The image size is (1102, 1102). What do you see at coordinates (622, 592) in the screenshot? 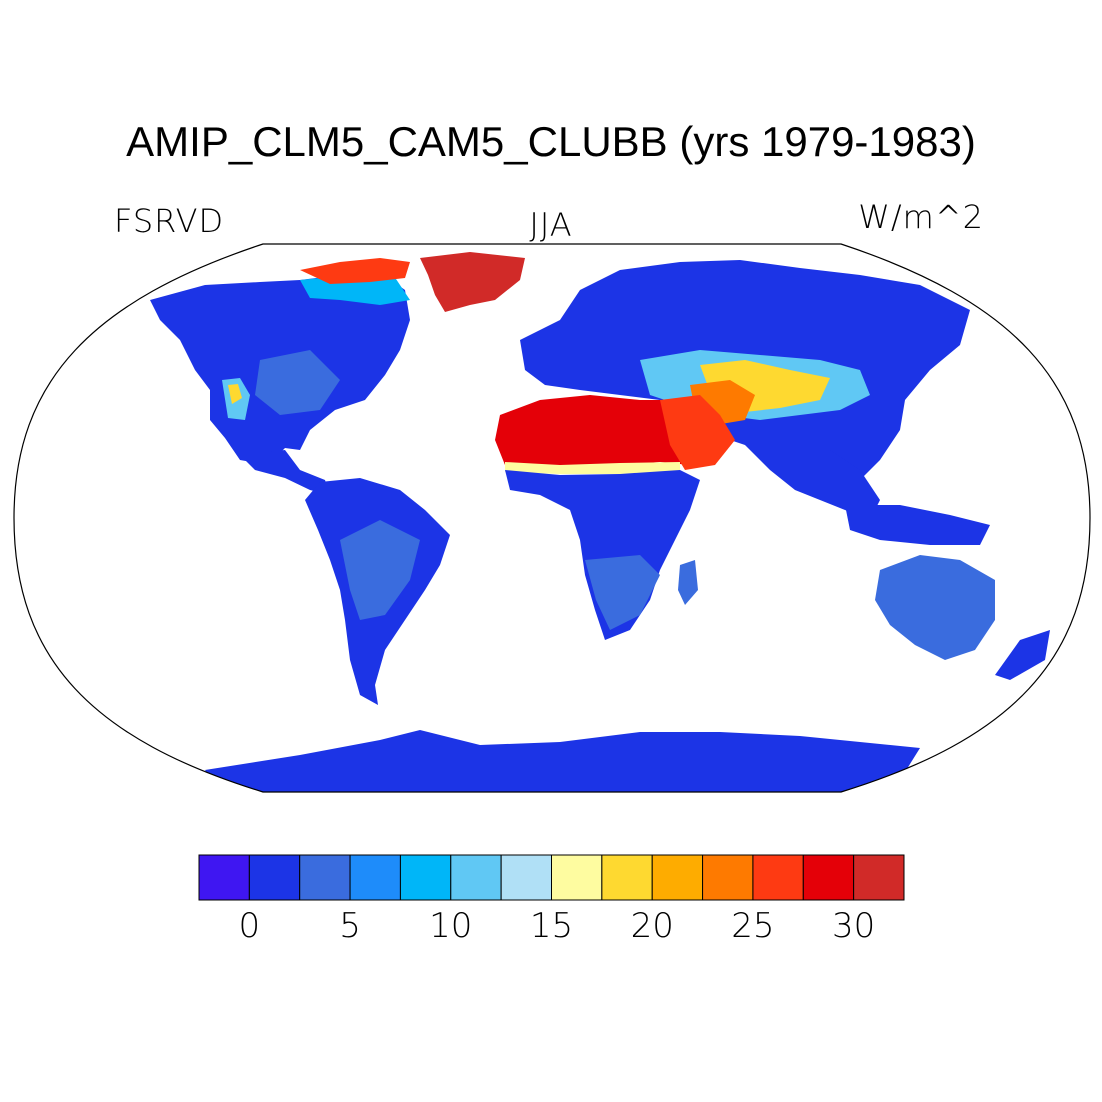
I see `region-southern-africa` at bounding box center [622, 592].